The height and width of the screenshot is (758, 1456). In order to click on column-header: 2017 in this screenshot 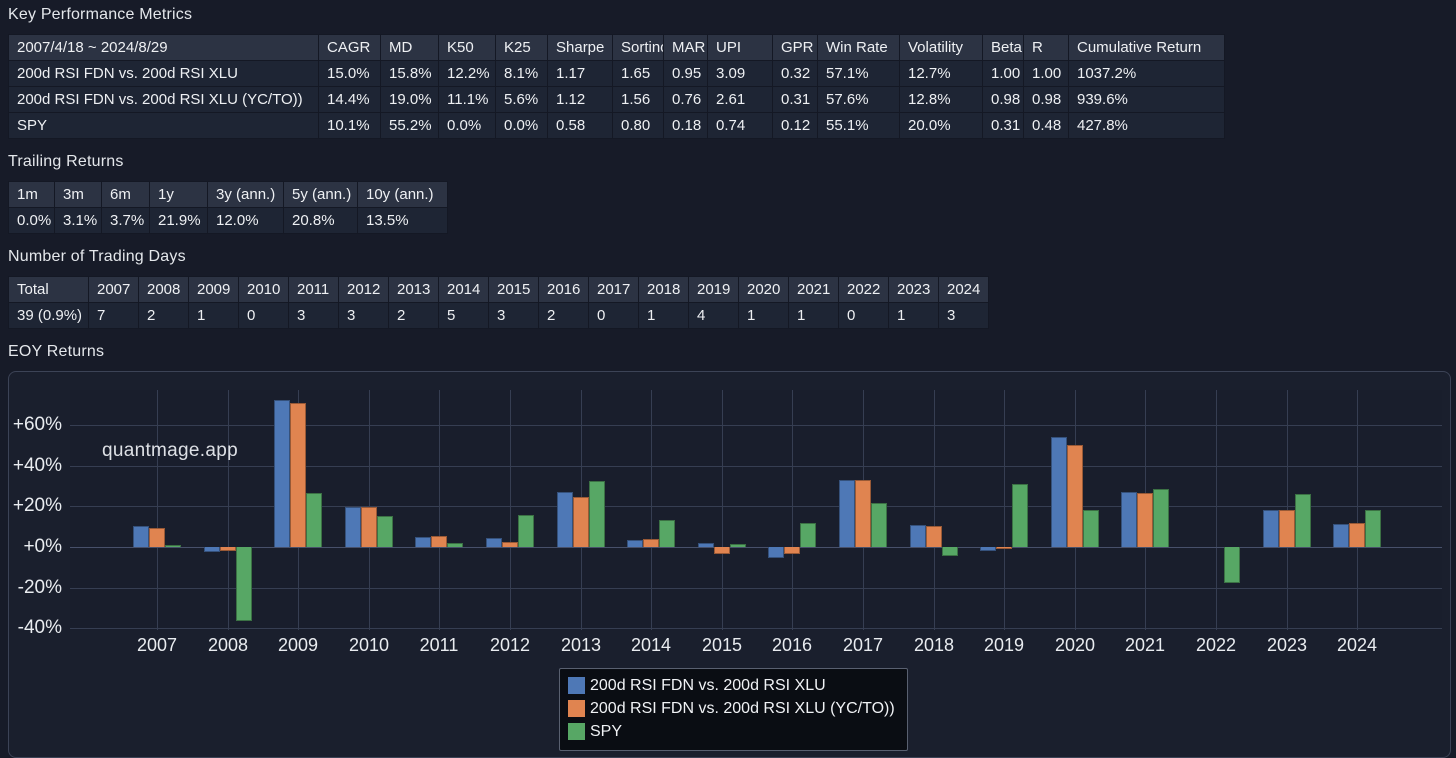, I will do `click(613, 289)`.